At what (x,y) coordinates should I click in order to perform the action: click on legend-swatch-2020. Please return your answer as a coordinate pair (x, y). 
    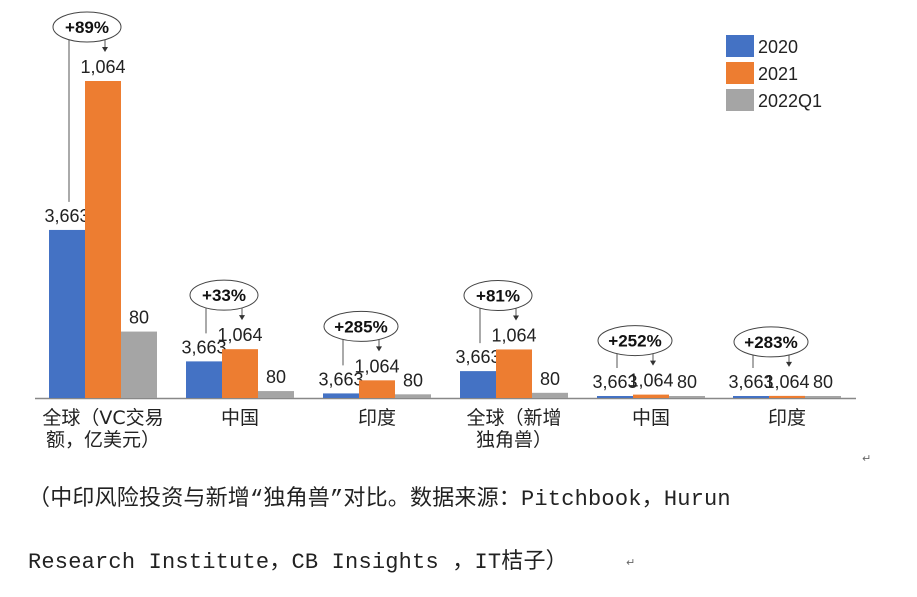
    Looking at the image, I should click on (740, 46).